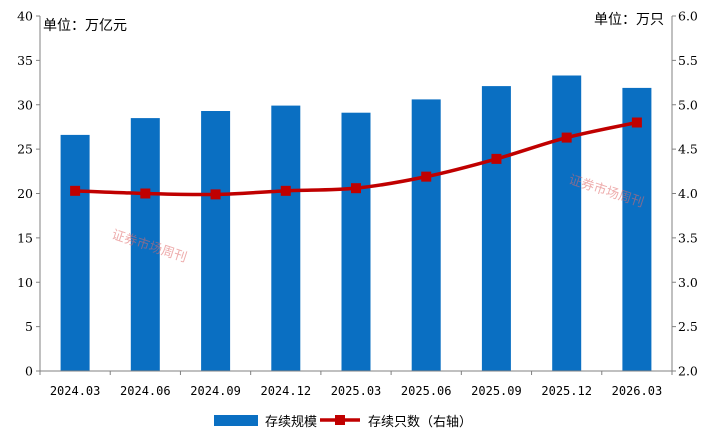  I want to click on x-tick-label: 2025.03, so click(356, 391).